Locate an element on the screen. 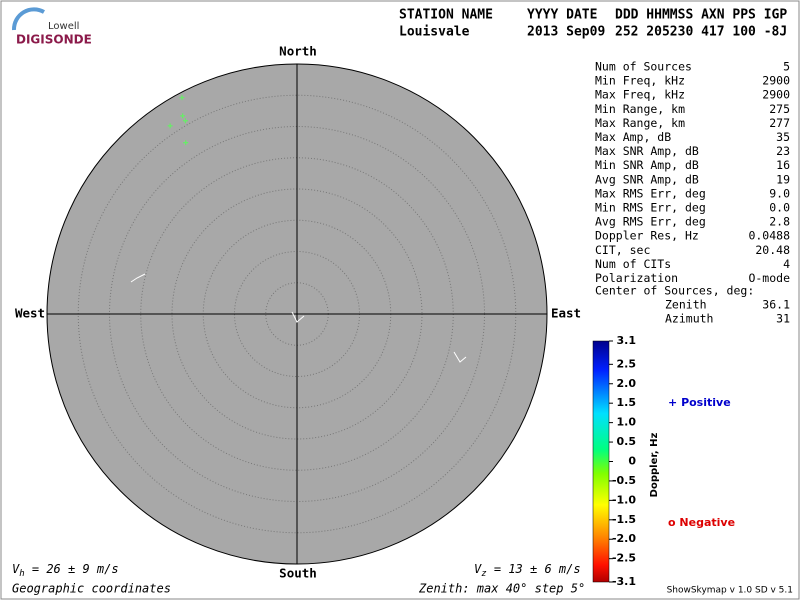  stat-label: Avg SNR Amp, dB is located at coordinates (647, 179).